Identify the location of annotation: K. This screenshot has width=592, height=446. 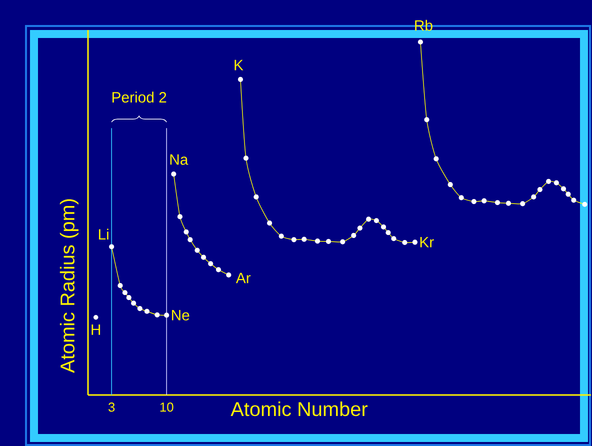
(239, 65).